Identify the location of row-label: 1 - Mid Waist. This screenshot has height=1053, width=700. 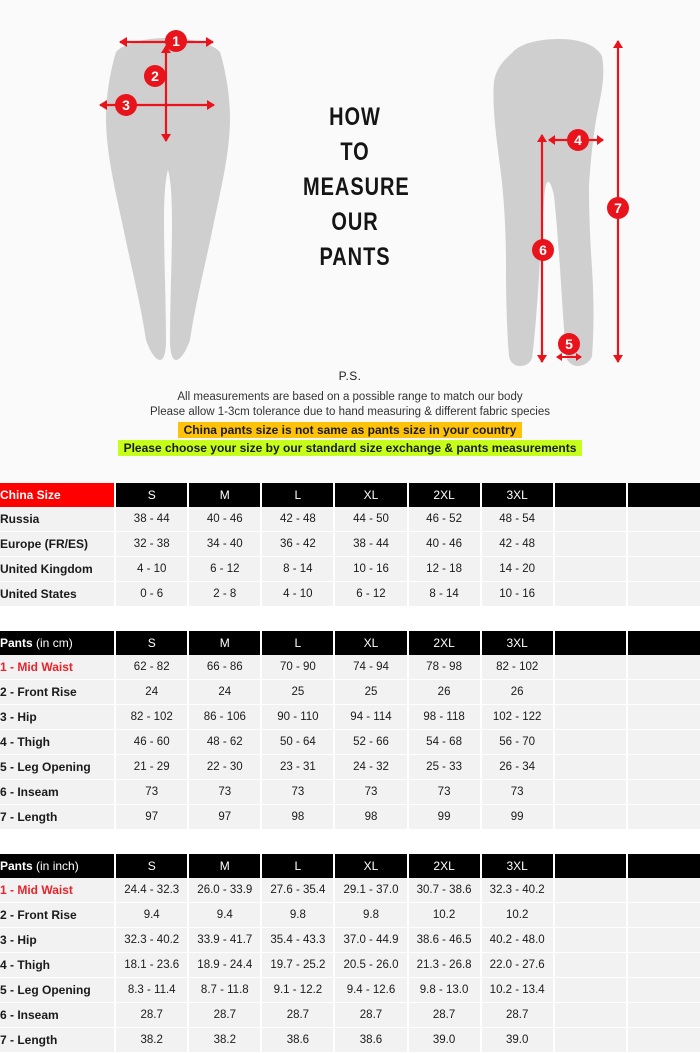
(58, 667).